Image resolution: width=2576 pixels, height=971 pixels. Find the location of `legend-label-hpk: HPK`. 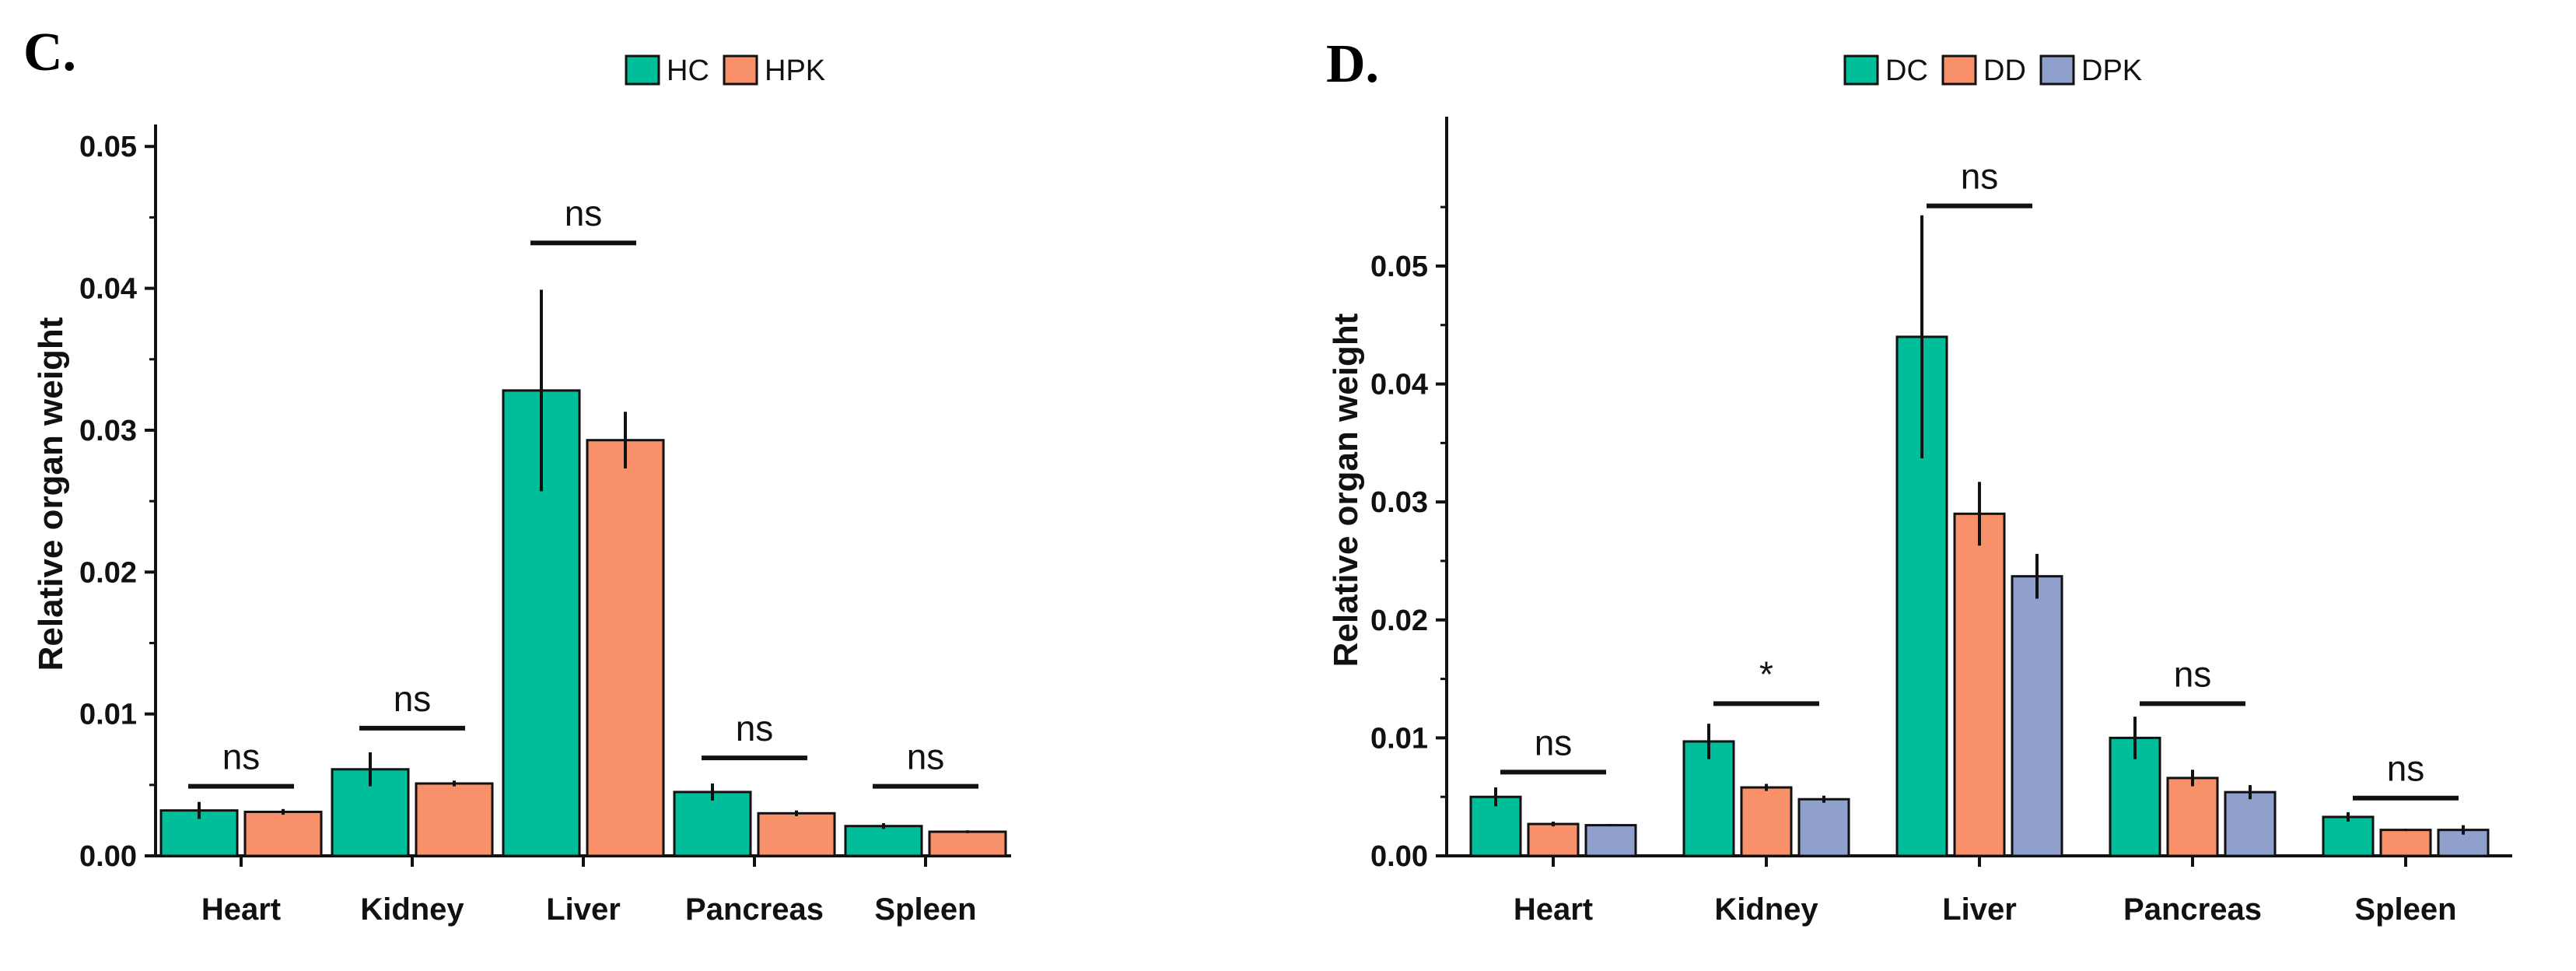

legend-label-hpk: HPK is located at coordinates (795, 71).